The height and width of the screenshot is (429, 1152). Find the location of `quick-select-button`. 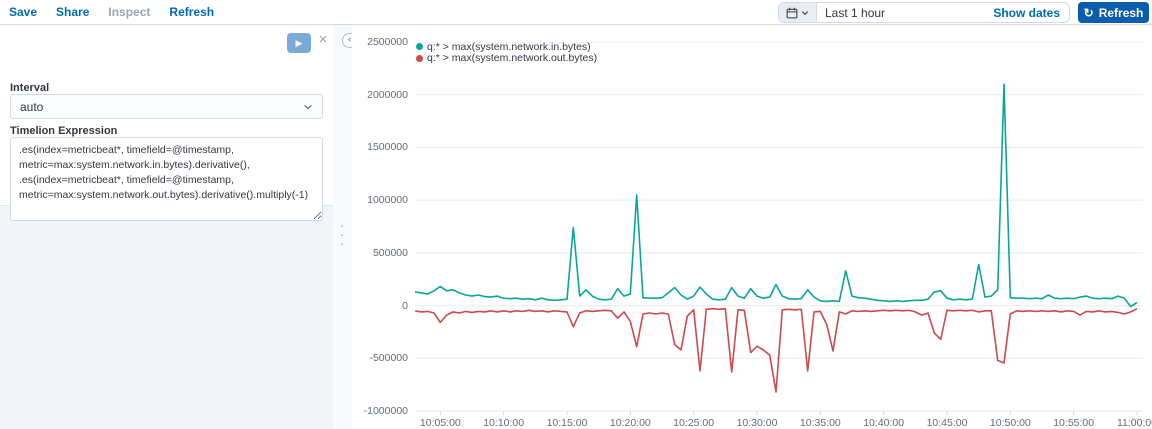

quick-select-button is located at coordinates (798, 12).